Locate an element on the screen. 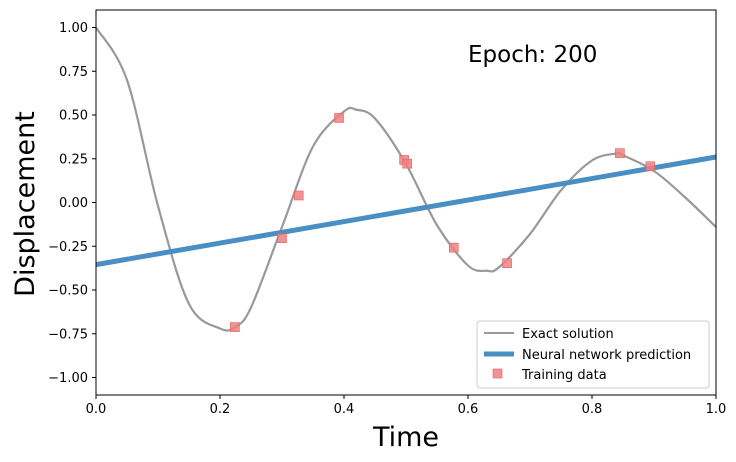  x-tick-label: 0.4 is located at coordinates (344, 409).